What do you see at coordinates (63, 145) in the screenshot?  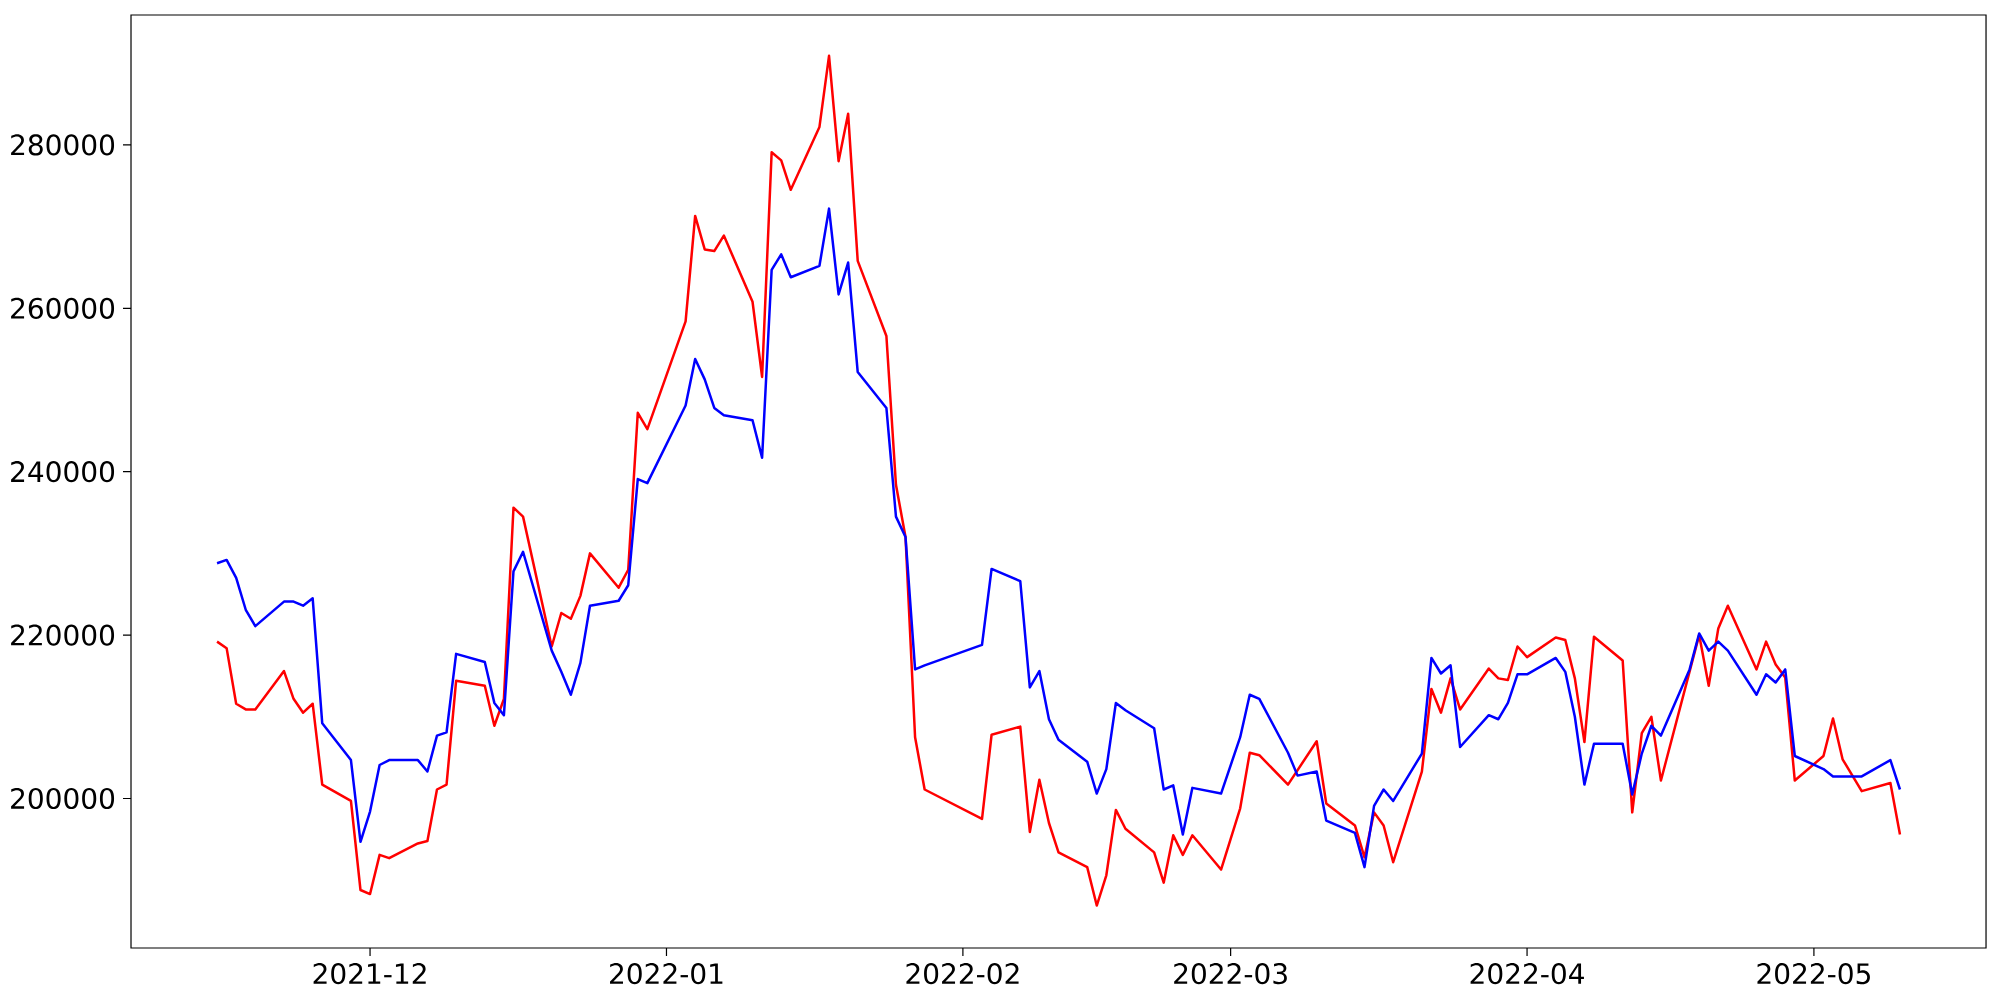 I see `y-tick-label: 280000` at bounding box center [63, 145].